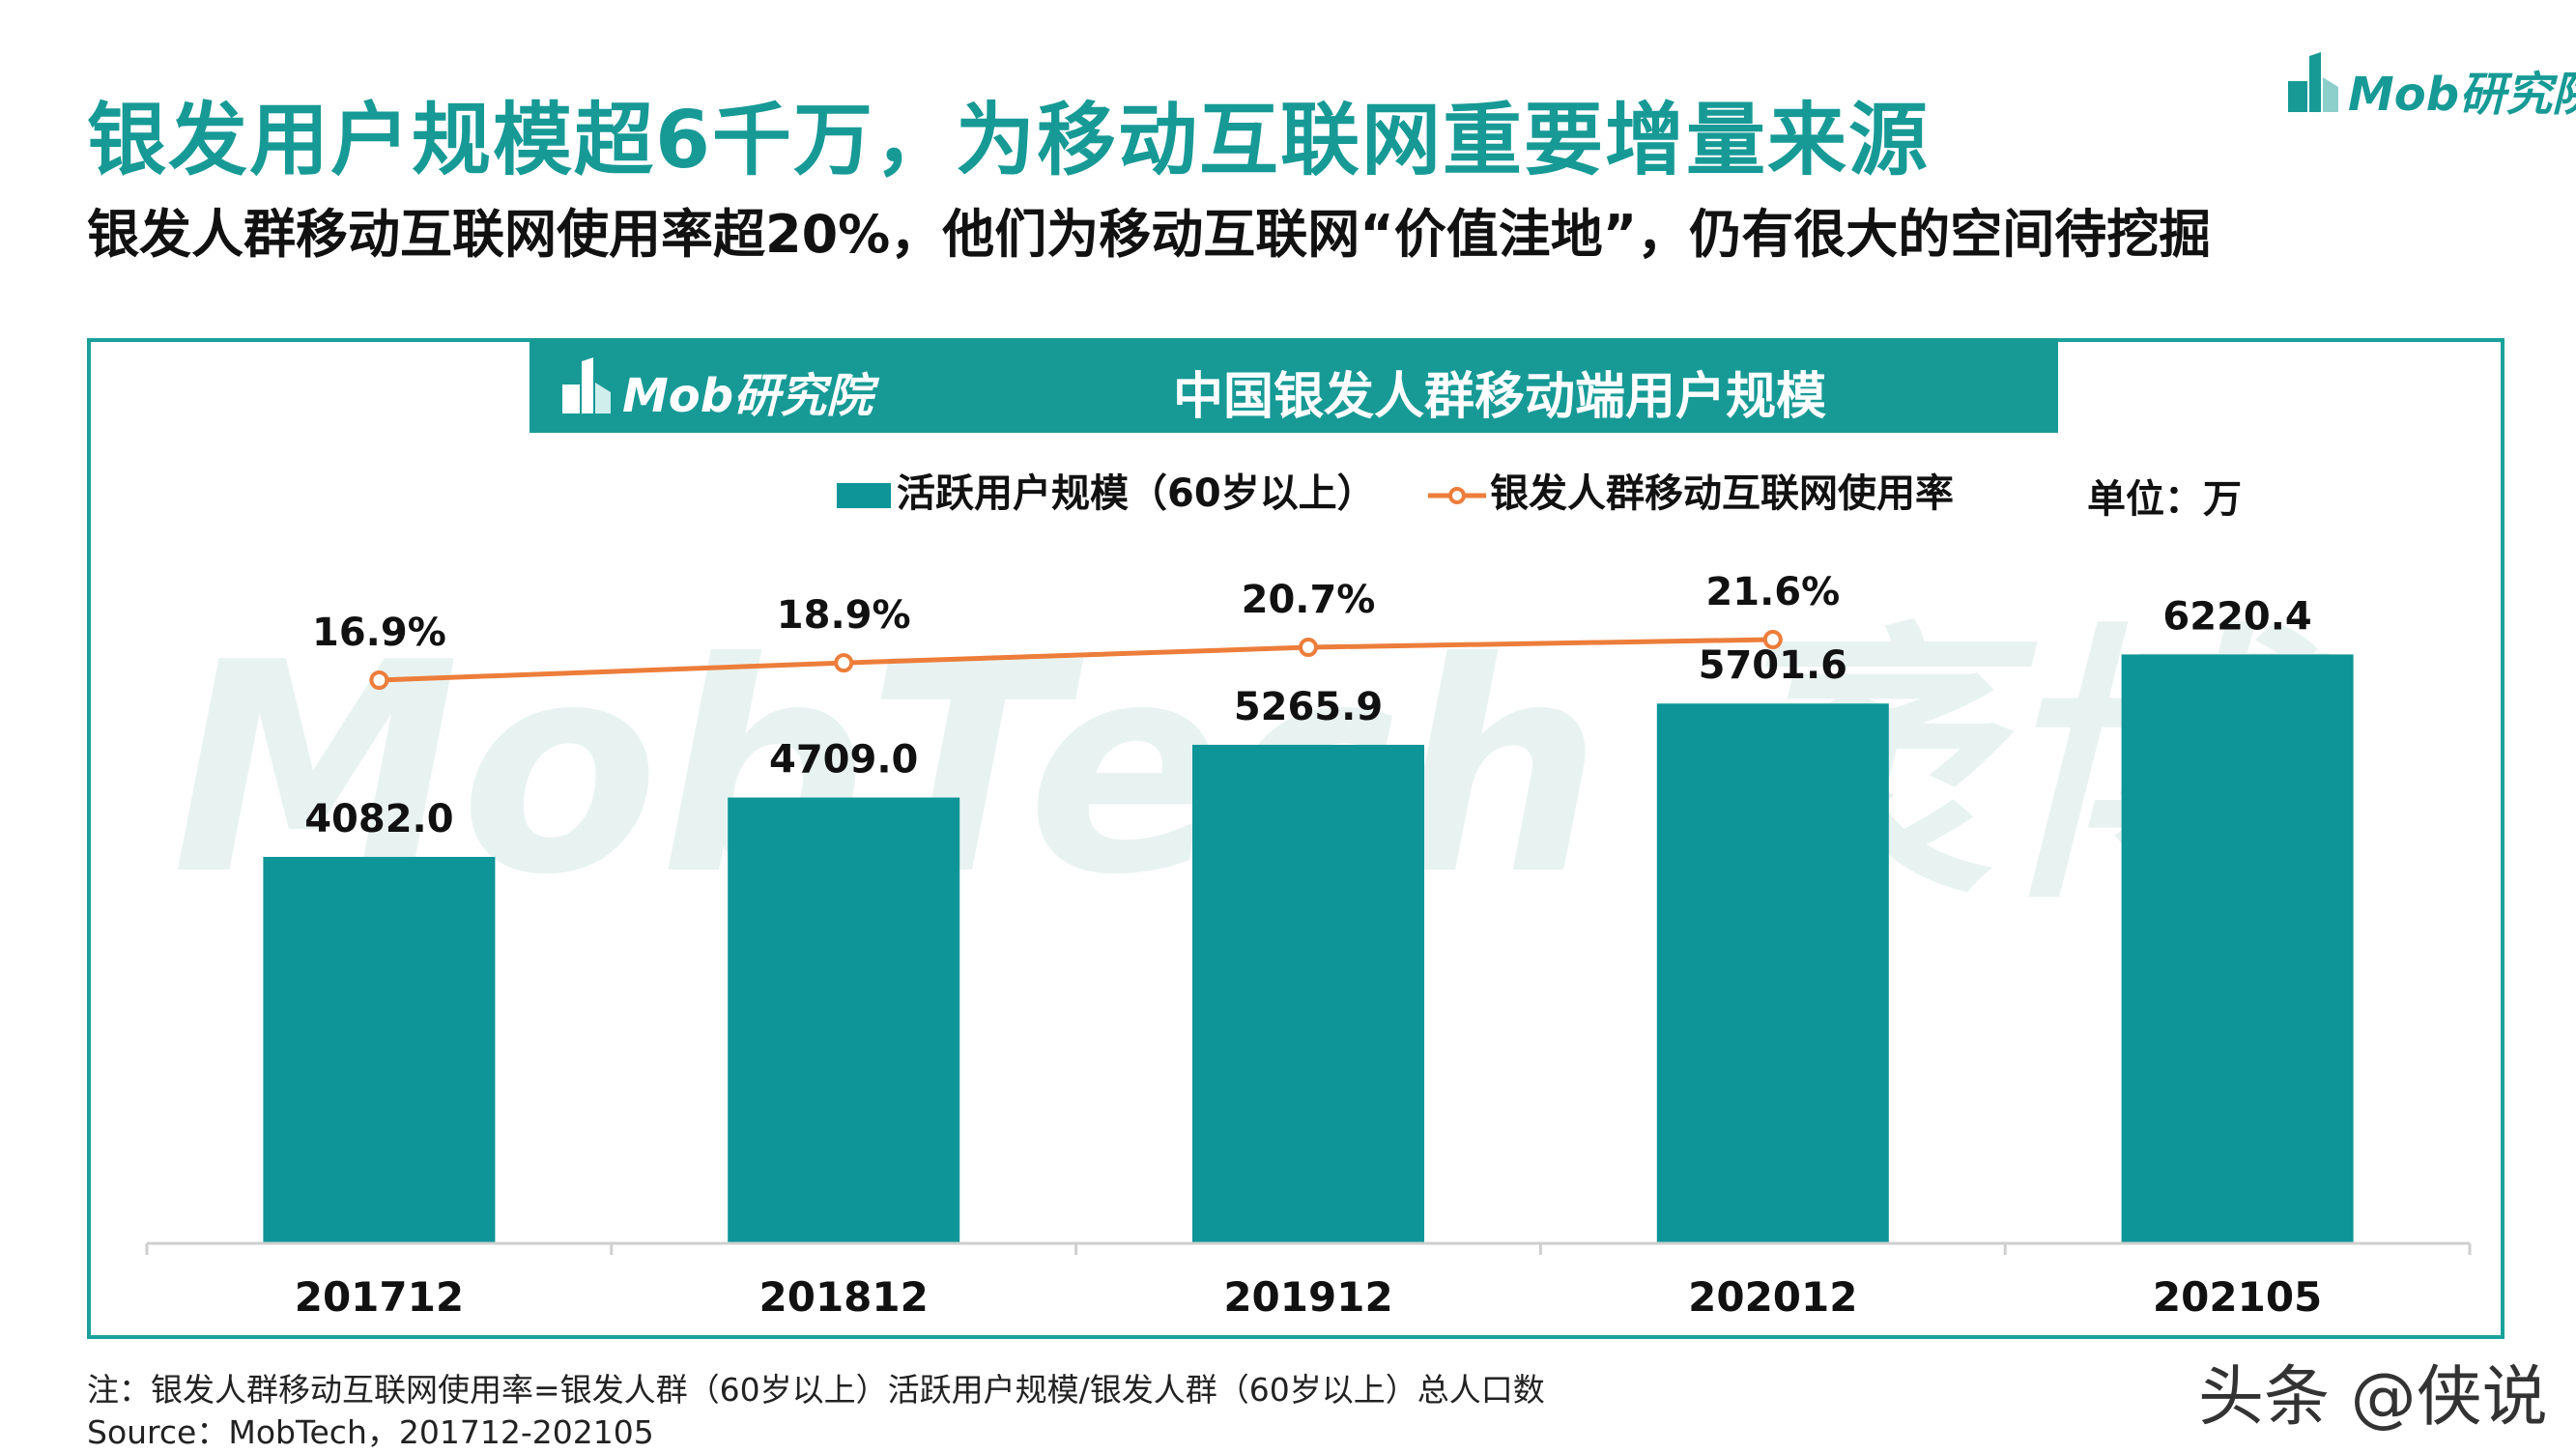  What do you see at coordinates (1309, 600) in the screenshot?
I see `usage-rate-label: 20.7%` at bounding box center [1309, 600].